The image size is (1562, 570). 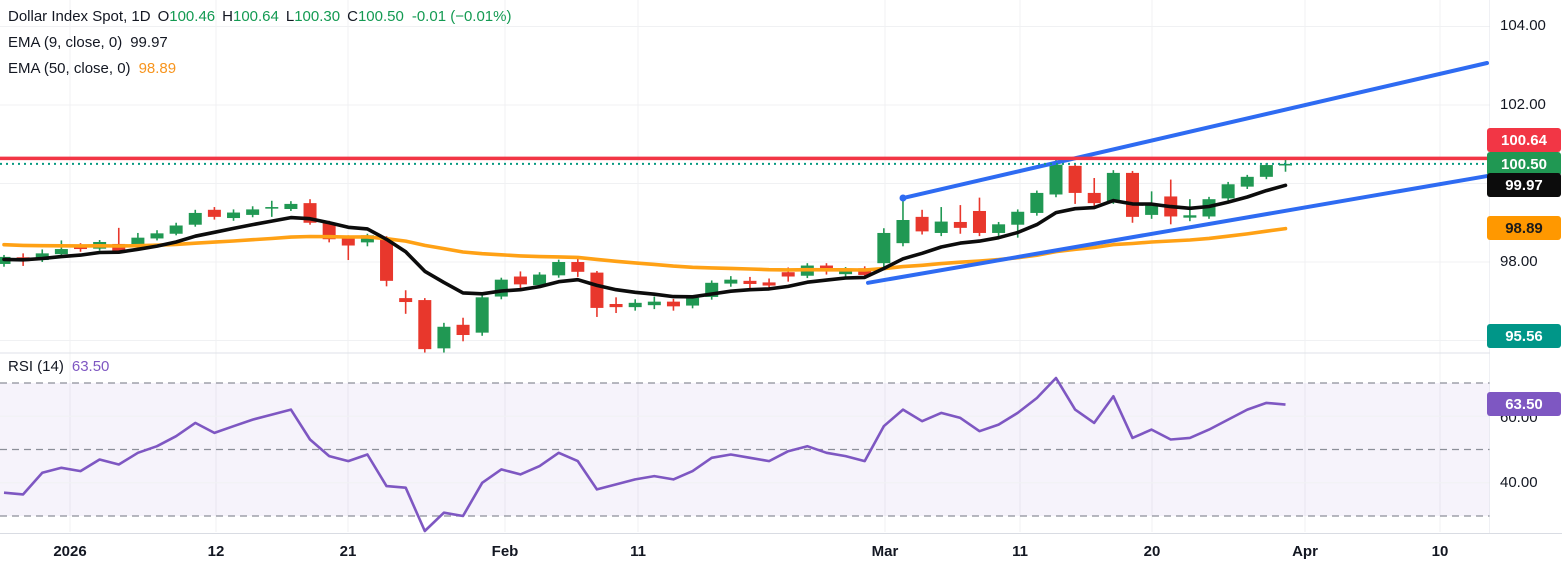 What do you see at coordinates (79, 16) in the screenshot?
I see `symbol-title: Dollar Index Spot, 1D` at bounding box center [79, 16].